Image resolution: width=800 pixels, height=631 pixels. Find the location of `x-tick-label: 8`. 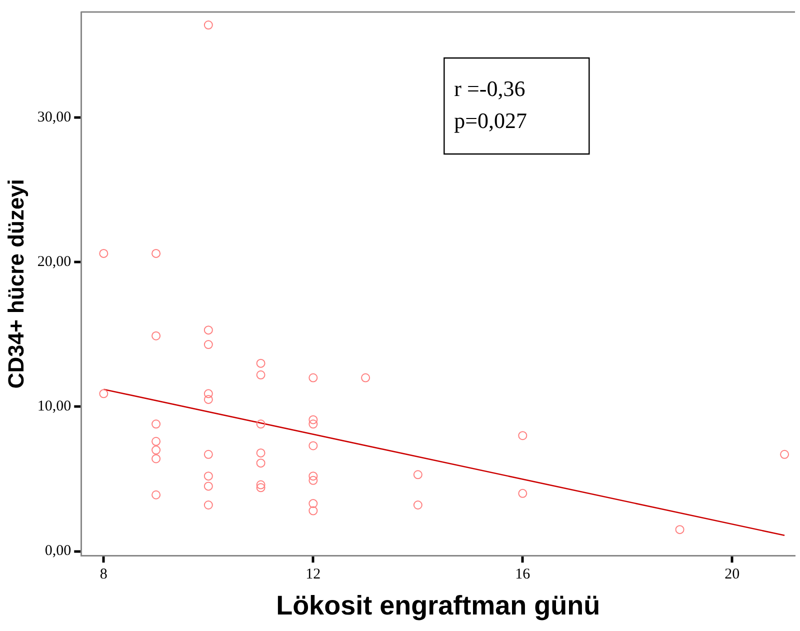

x-tick-label: 8 is located at coordinates (104, 574).